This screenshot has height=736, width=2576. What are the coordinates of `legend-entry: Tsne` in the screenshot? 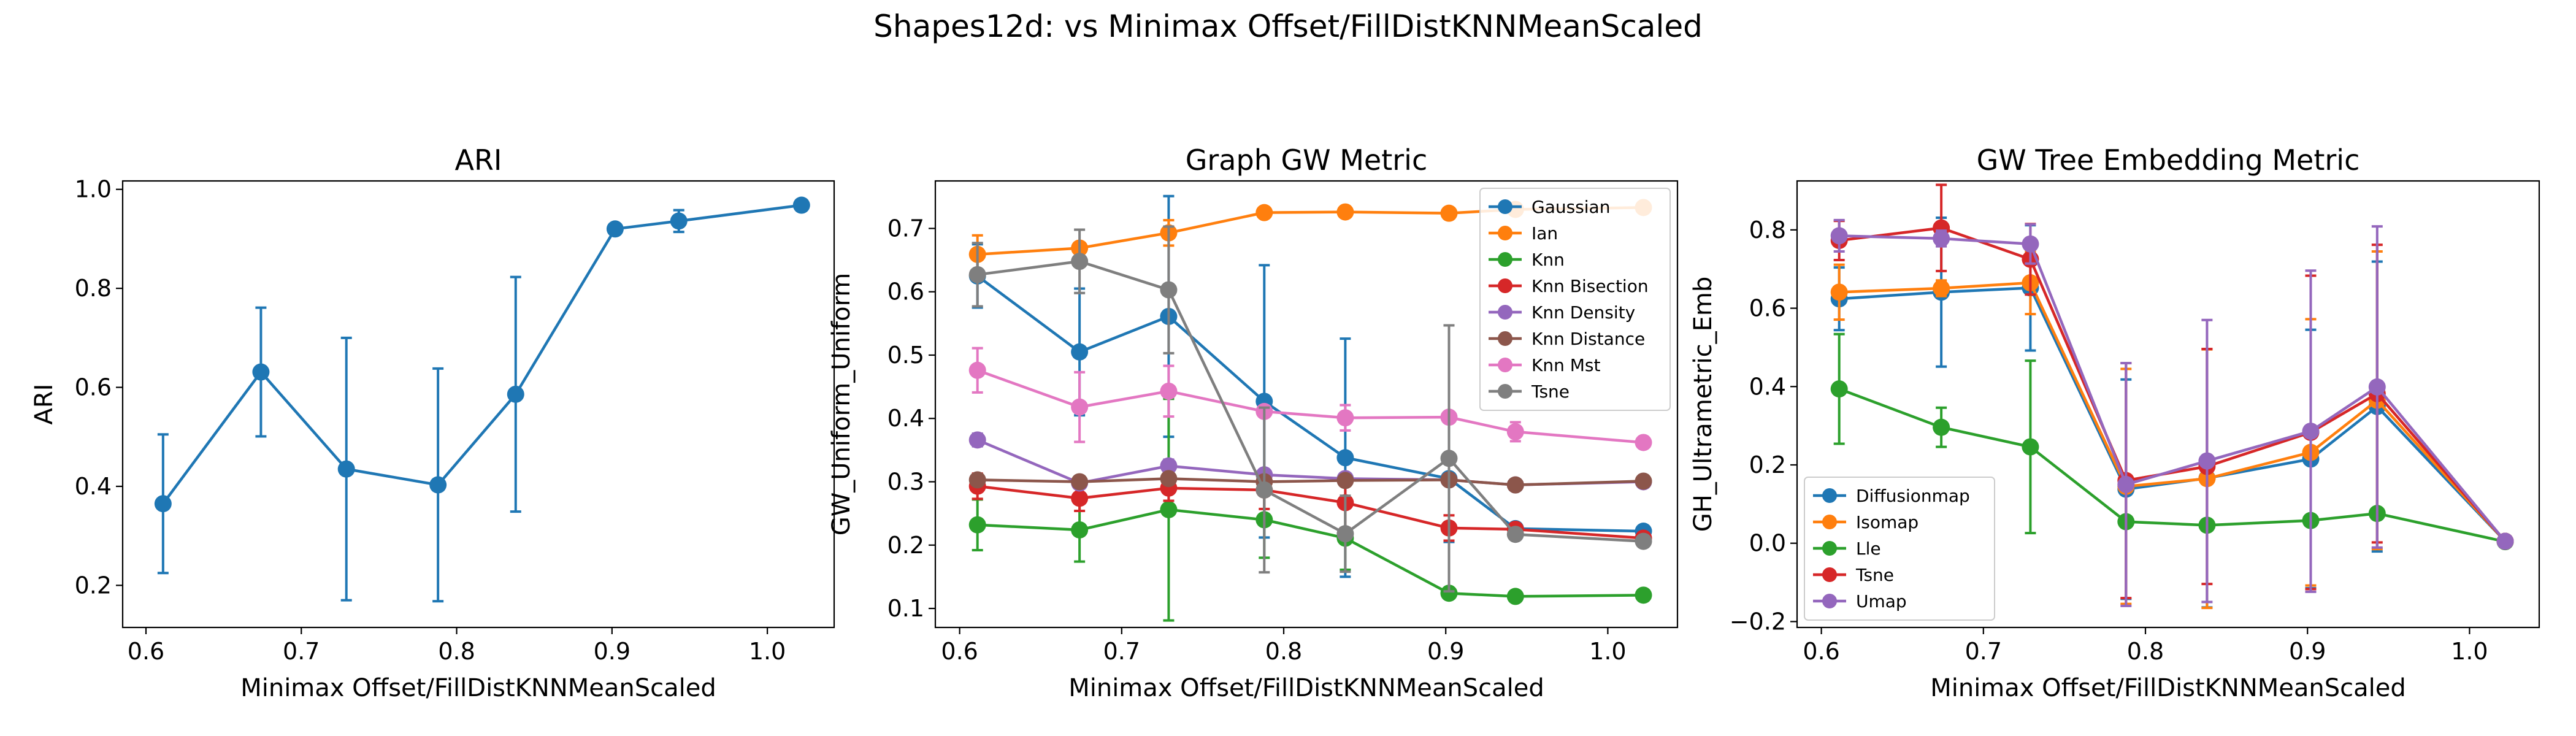 It's located at (1874, 575).